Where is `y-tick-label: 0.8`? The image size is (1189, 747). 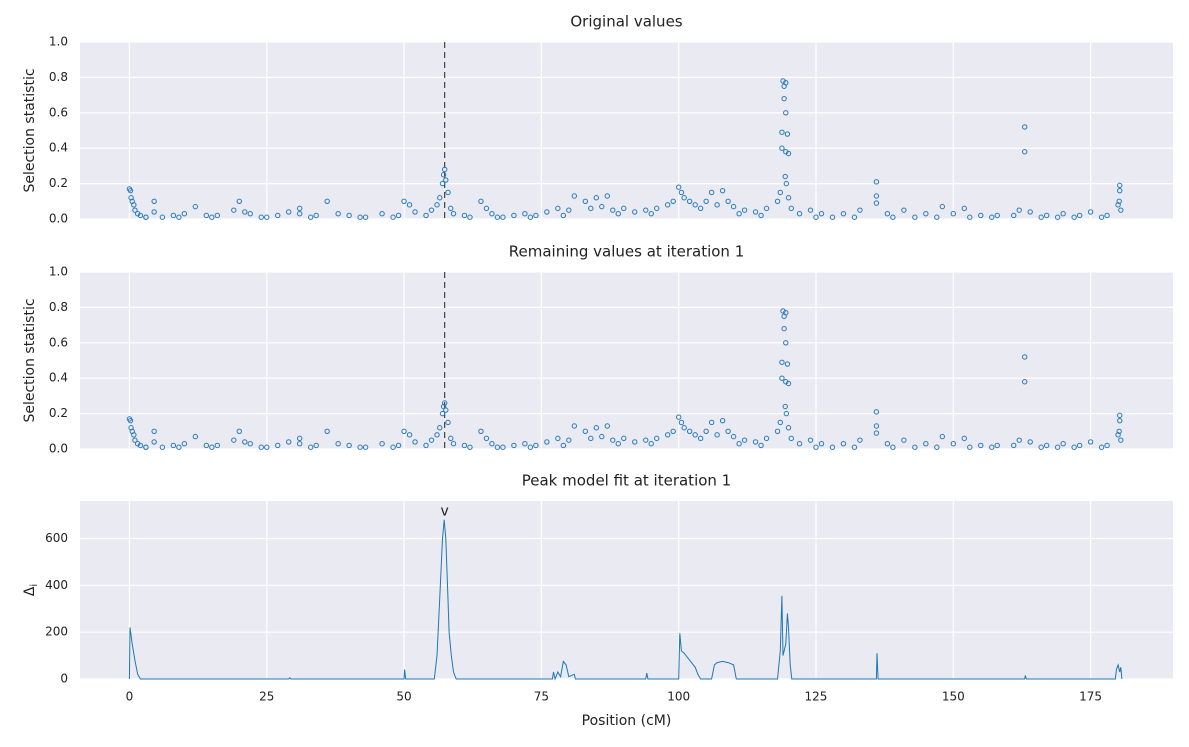
y-tick-label: 0.8 is located at coordinates (58, 307).